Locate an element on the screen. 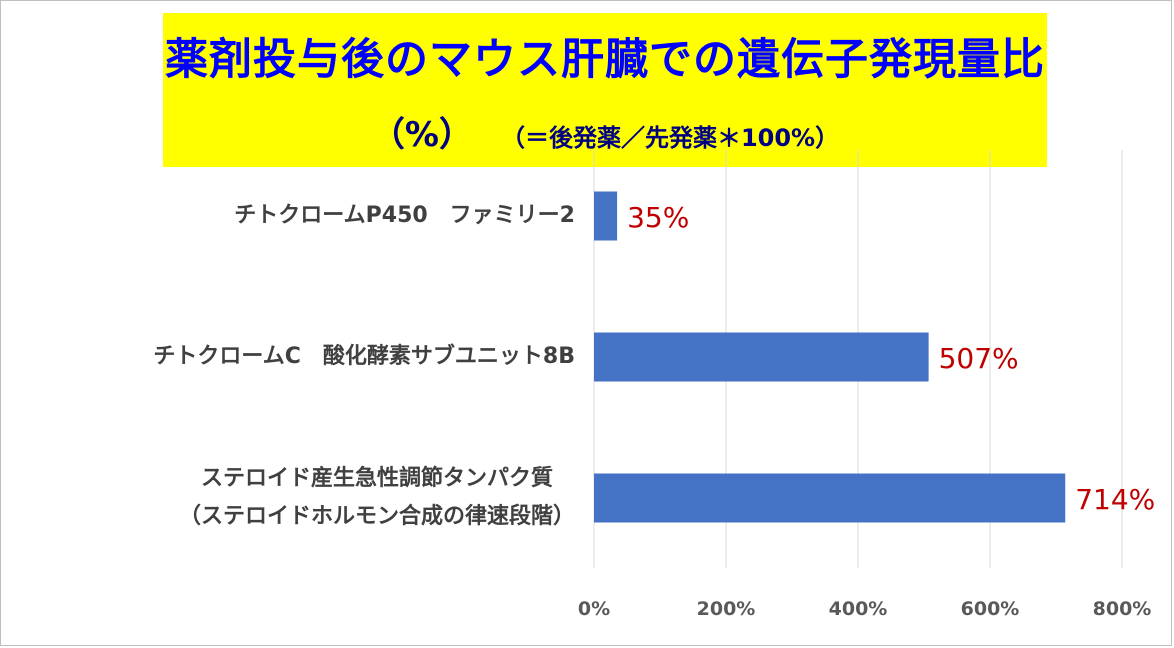 The image size is (1174, 648). chart-unit-label: （%） is located at coordinates (421, 135).